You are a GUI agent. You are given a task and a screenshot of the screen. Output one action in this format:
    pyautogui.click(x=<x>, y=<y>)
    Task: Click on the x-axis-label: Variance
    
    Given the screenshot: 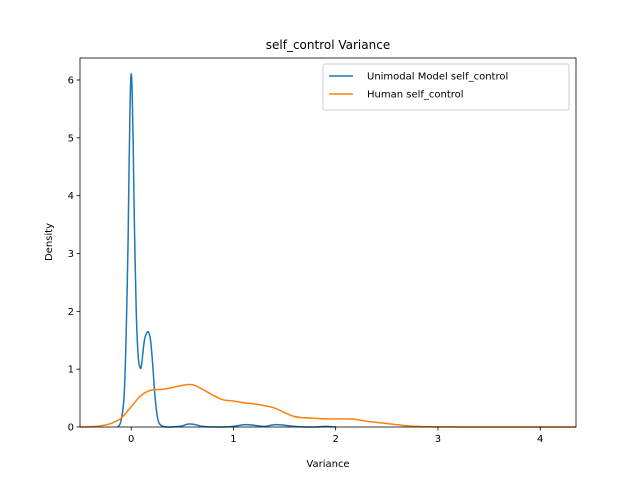 What is the action you would take?
    pyautogui.click(x=327, y=464)
    